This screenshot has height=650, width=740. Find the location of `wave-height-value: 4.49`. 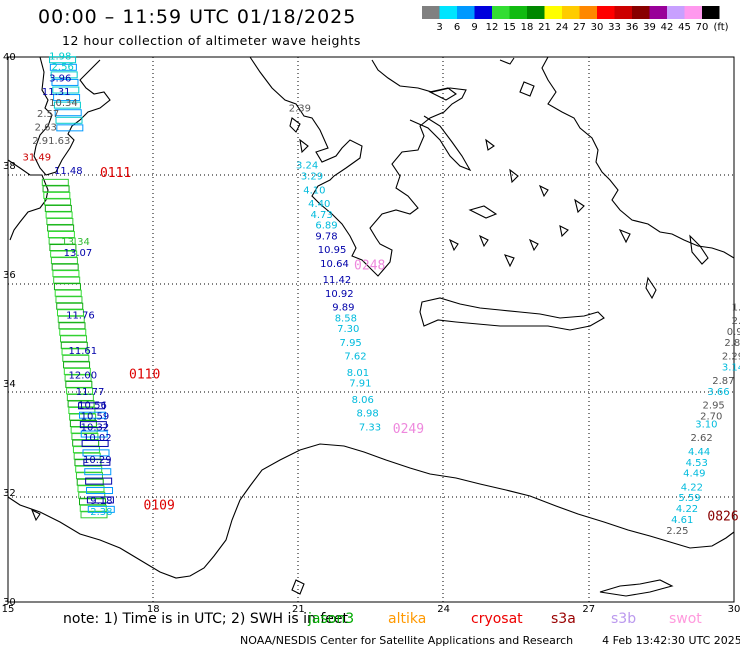

wave-height-value: 4.49 is located at coordinates (694, 474).